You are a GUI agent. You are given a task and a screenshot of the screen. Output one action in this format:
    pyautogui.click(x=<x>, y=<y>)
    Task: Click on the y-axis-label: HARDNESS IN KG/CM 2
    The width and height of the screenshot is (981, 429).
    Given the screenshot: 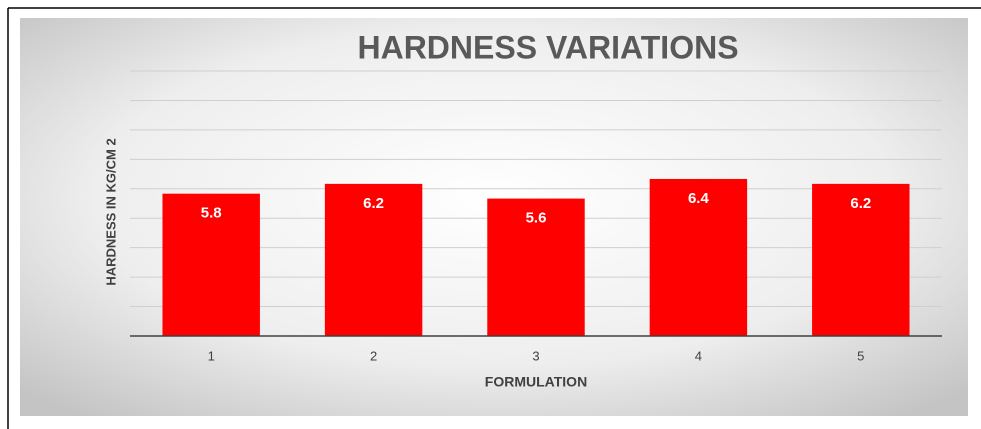 What is the action you would take?
    pyautogui.click(x=110, y=211)
    